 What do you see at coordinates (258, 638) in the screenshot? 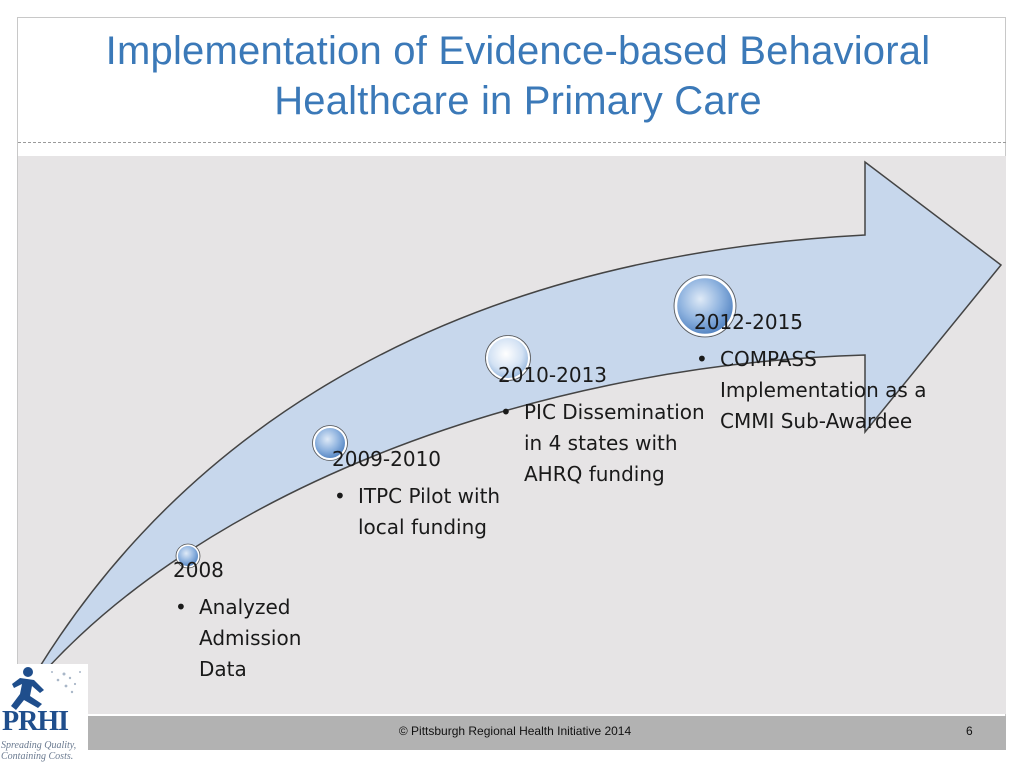
I see `milestone-bullet: Analyzed Admission Data` at bounding box center [258, 638].